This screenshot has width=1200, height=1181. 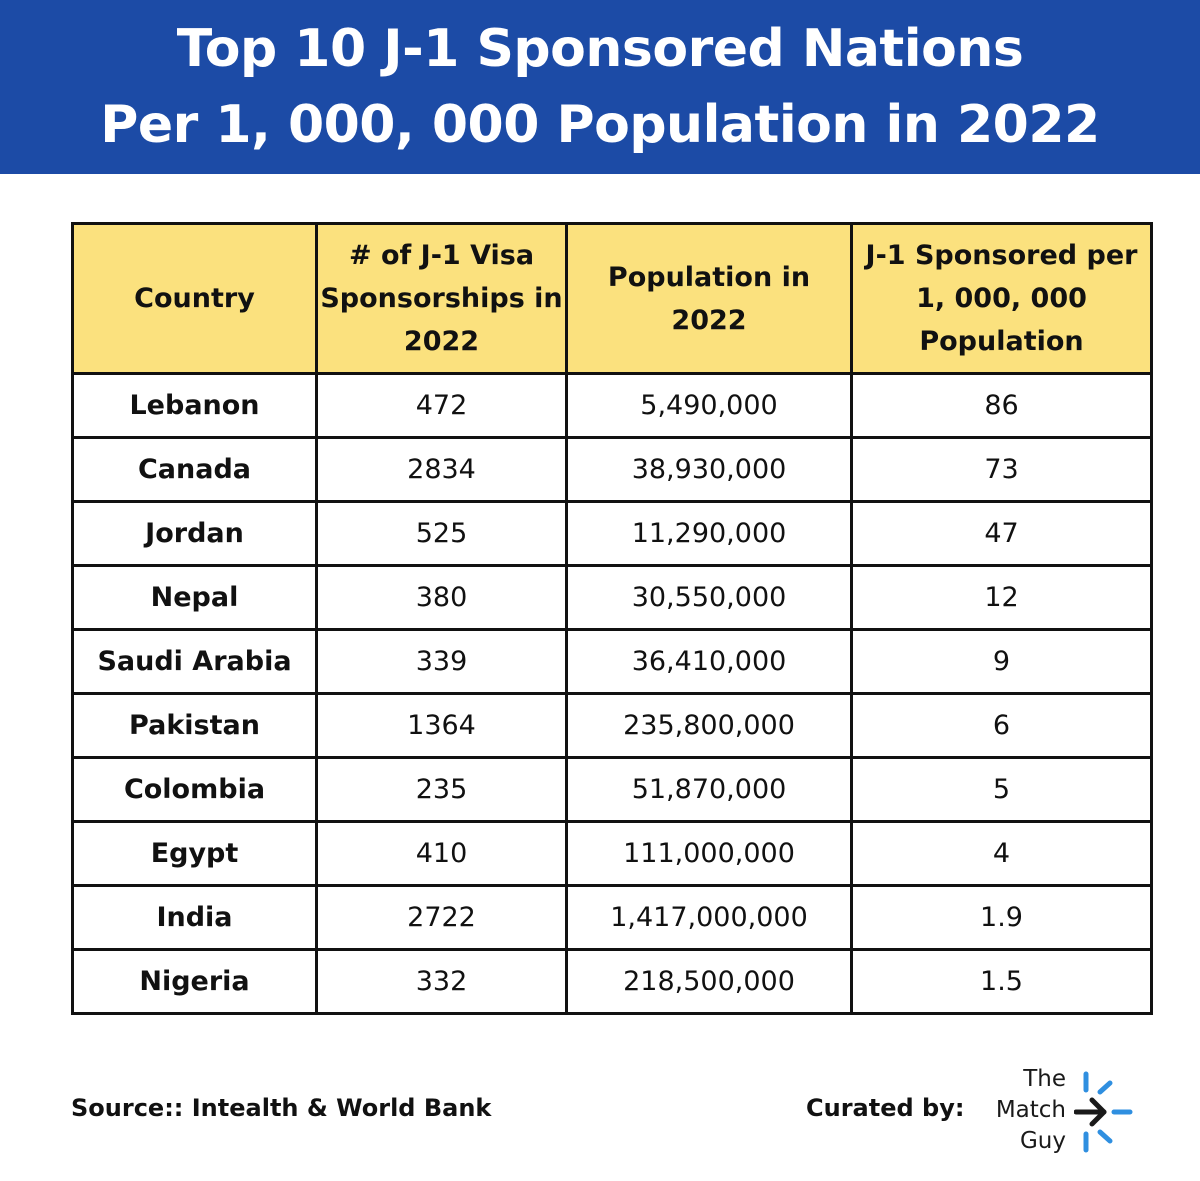 I want to click on cell-country: Nepal, so click(x=194, y=597).